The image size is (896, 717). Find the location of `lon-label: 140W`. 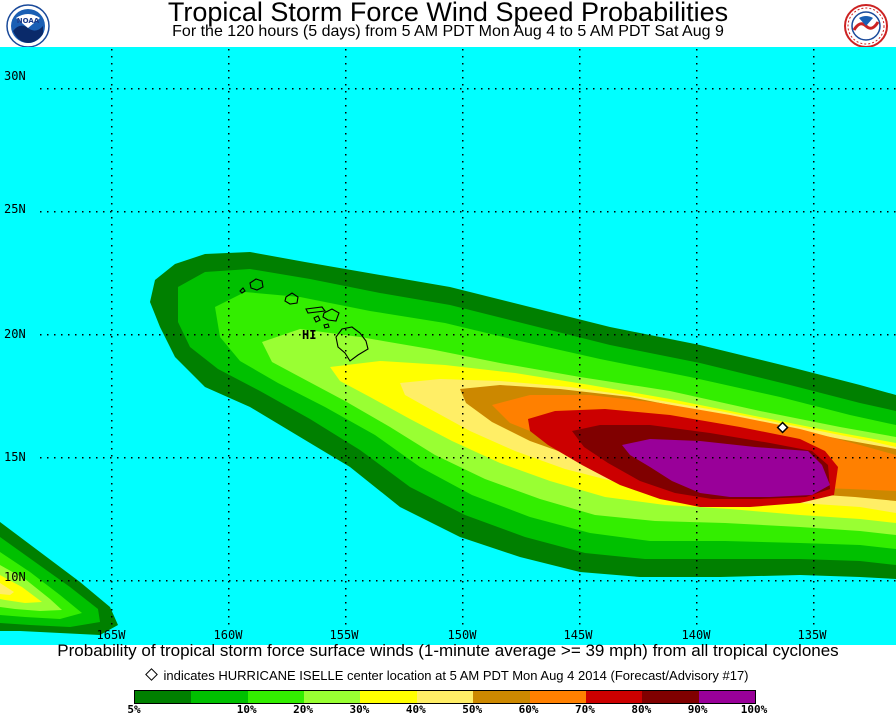

lon-label: 140W is located at coordinates (697, 635).